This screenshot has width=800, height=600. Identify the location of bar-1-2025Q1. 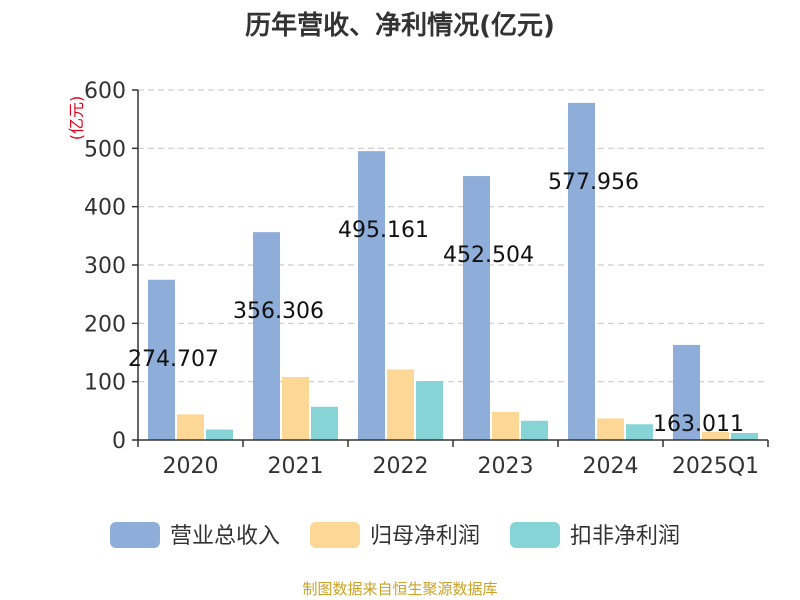
(686, 392).